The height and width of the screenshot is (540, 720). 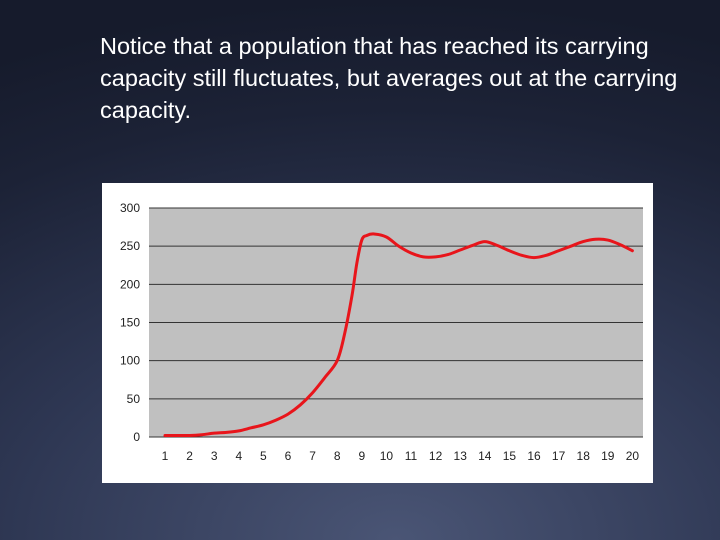 I want to click on x-tick-label: 4, so click(x=238, y=456).